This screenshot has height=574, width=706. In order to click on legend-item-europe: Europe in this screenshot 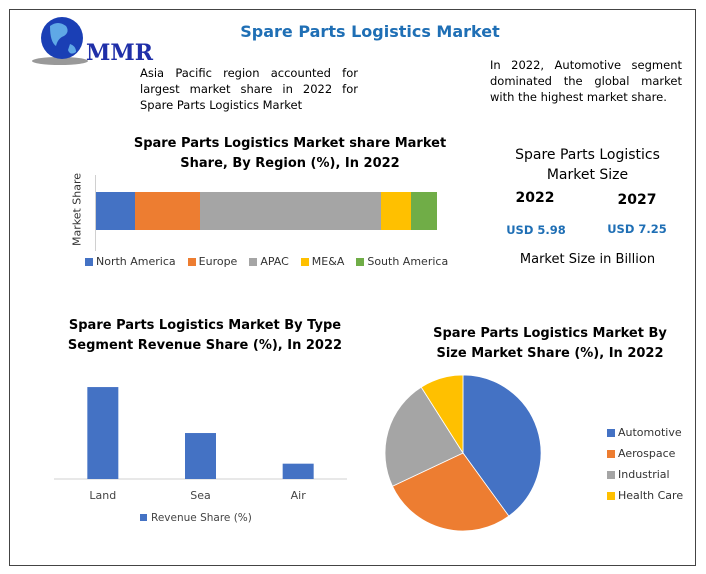, I will do `click(212, 261)`.